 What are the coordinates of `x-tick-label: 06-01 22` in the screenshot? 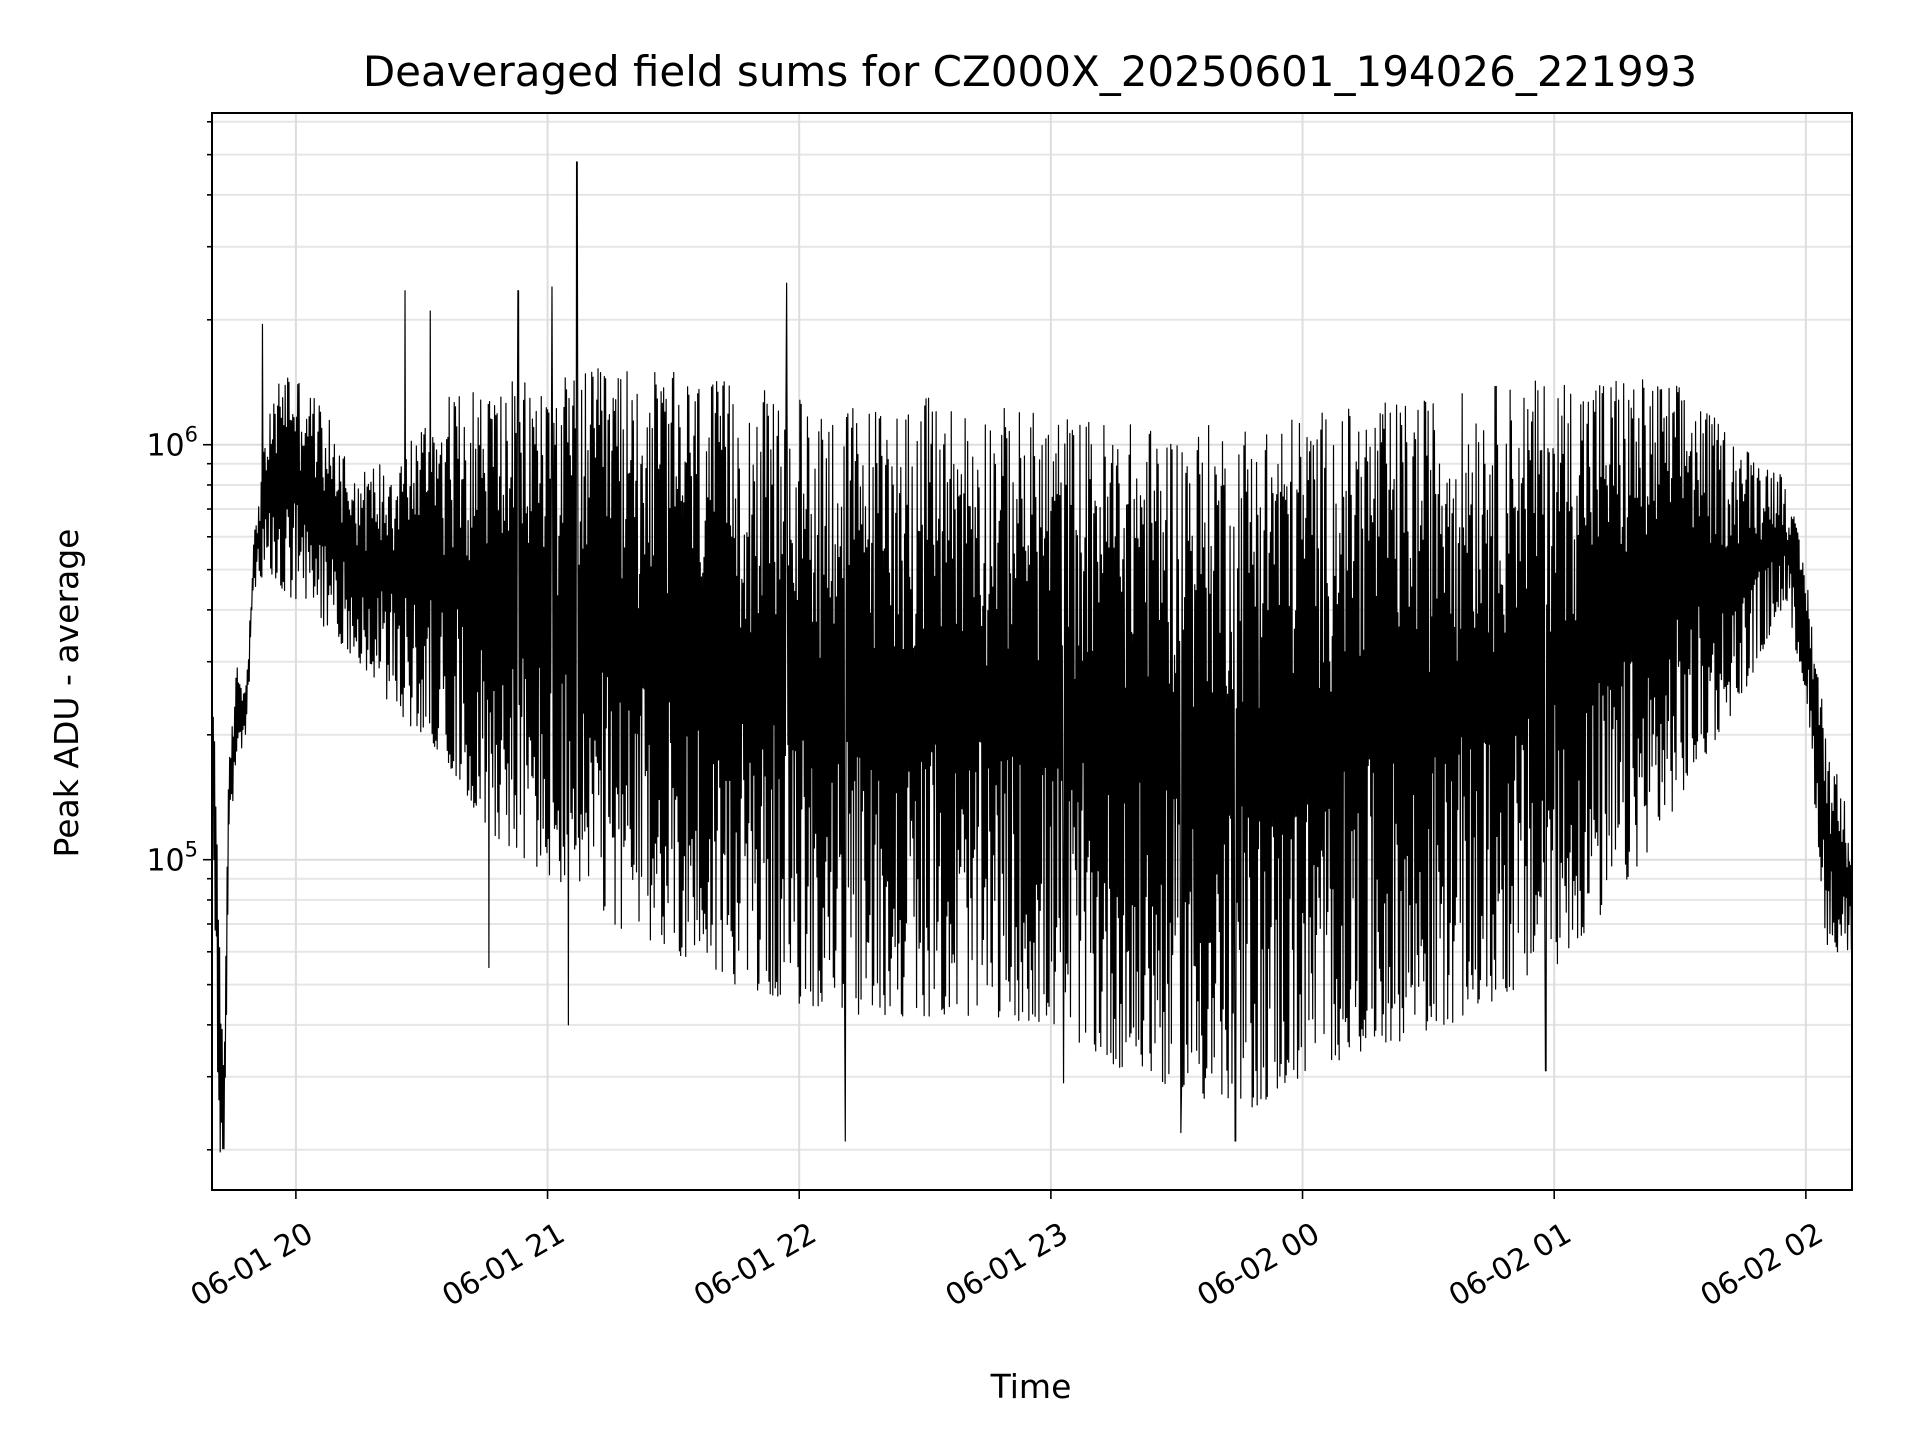 It's located at (755, 1265).